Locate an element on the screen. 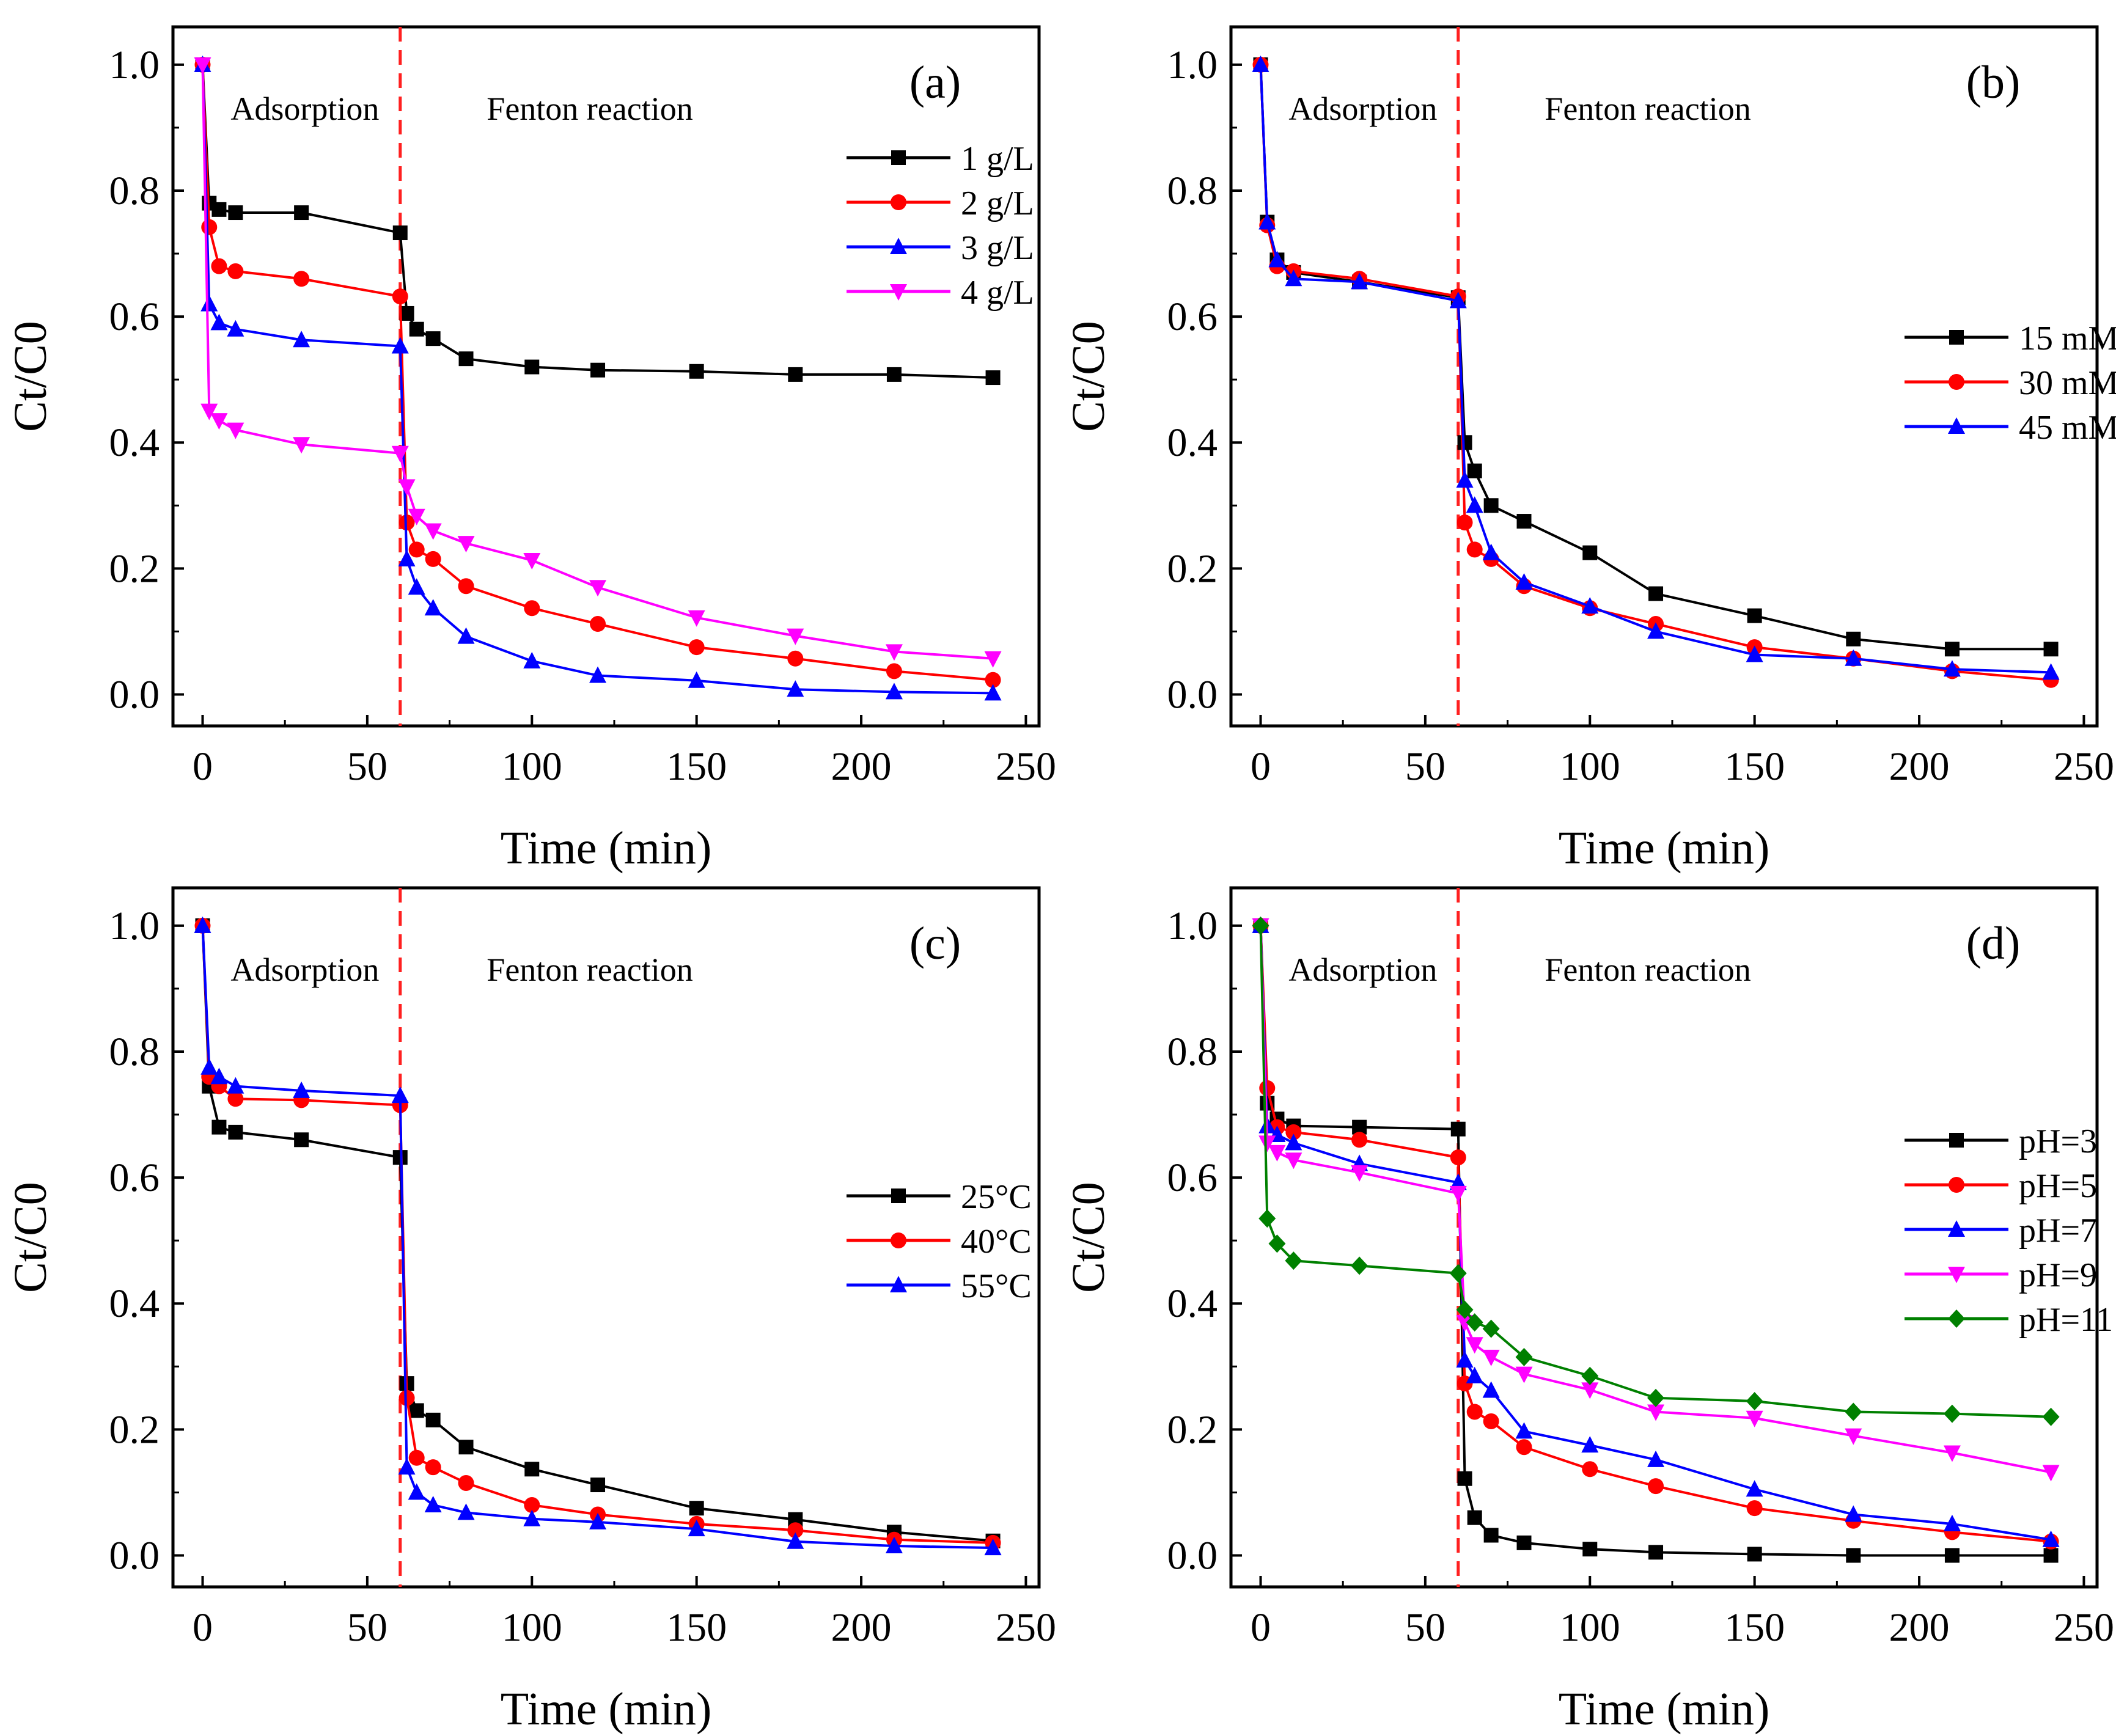 Image resolution: width=2116 pixels, height=1736 pixels. y-tick-label: 0.2 is located at coordinates (134, 568).